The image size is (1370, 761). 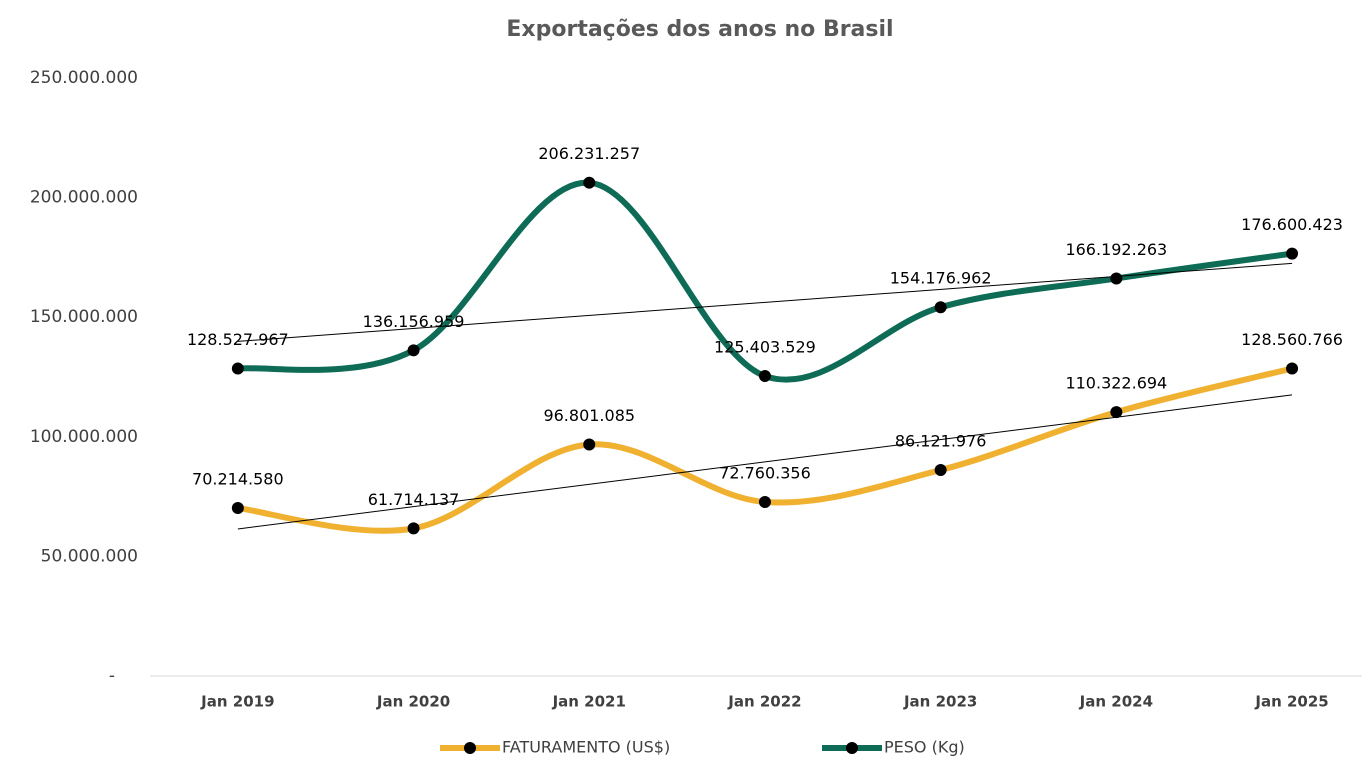 What do you see at coordinates (765, 472) in the screenshot?
I see `data-label: 72.760.356` at bounding box center [765, 472].